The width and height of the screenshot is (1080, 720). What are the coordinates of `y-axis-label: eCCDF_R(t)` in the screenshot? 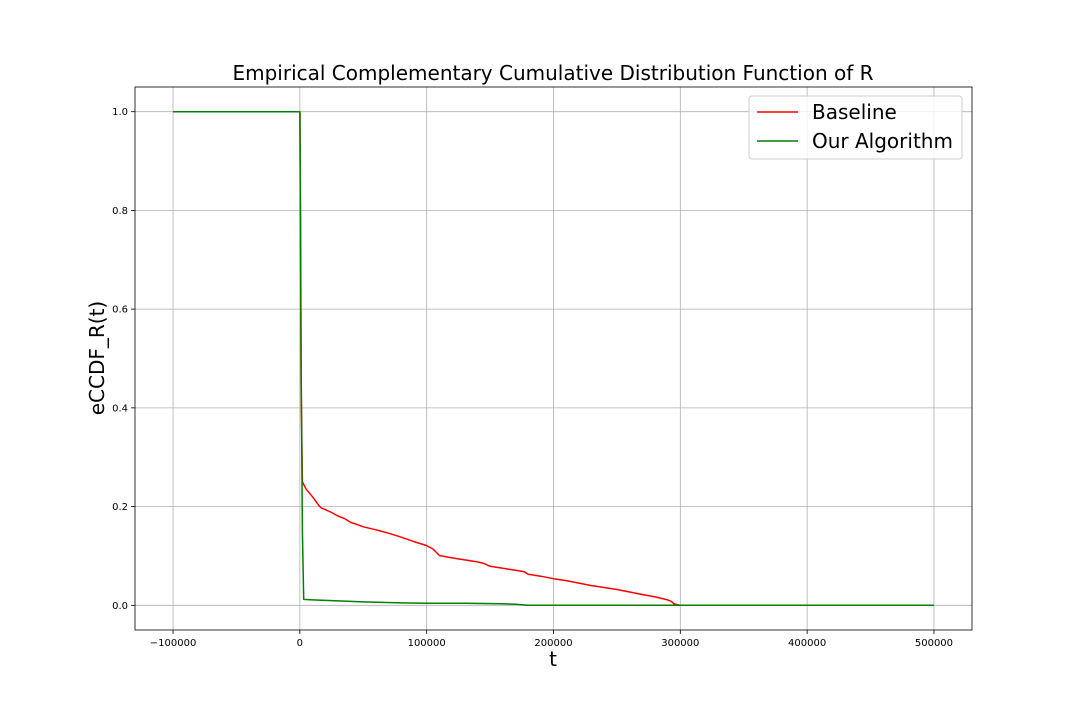 It's located at (97, 358).